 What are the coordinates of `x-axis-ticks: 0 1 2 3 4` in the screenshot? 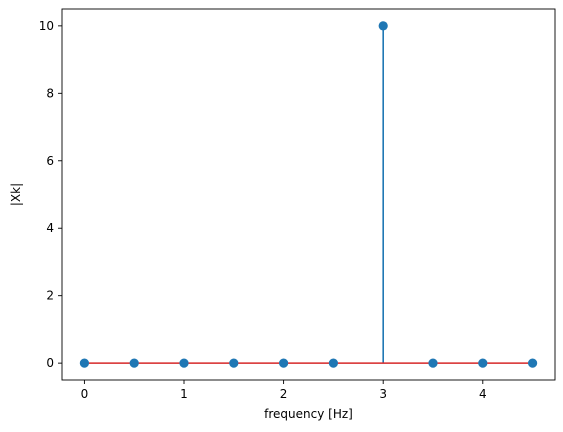 It's located at (284, 390).